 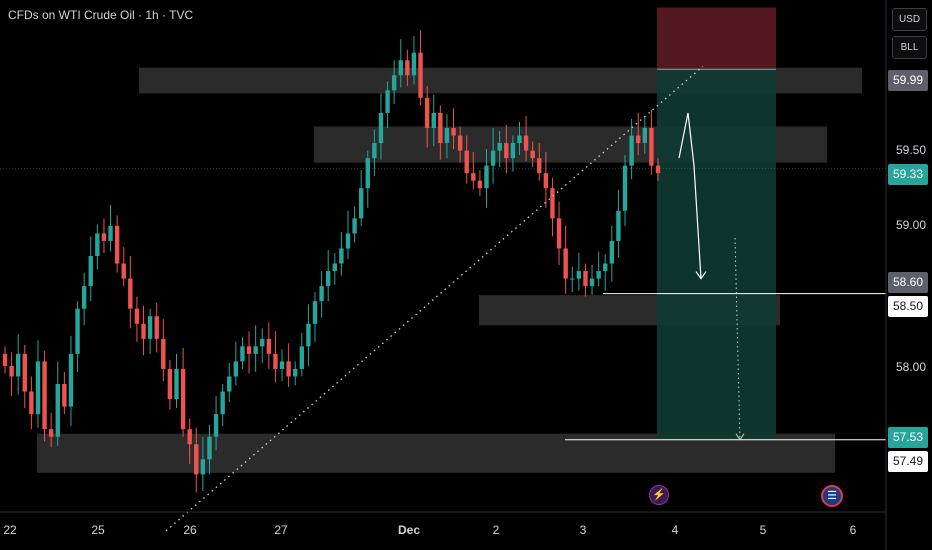 I want to click on currency-button: USD, so click(x=909, y=19).